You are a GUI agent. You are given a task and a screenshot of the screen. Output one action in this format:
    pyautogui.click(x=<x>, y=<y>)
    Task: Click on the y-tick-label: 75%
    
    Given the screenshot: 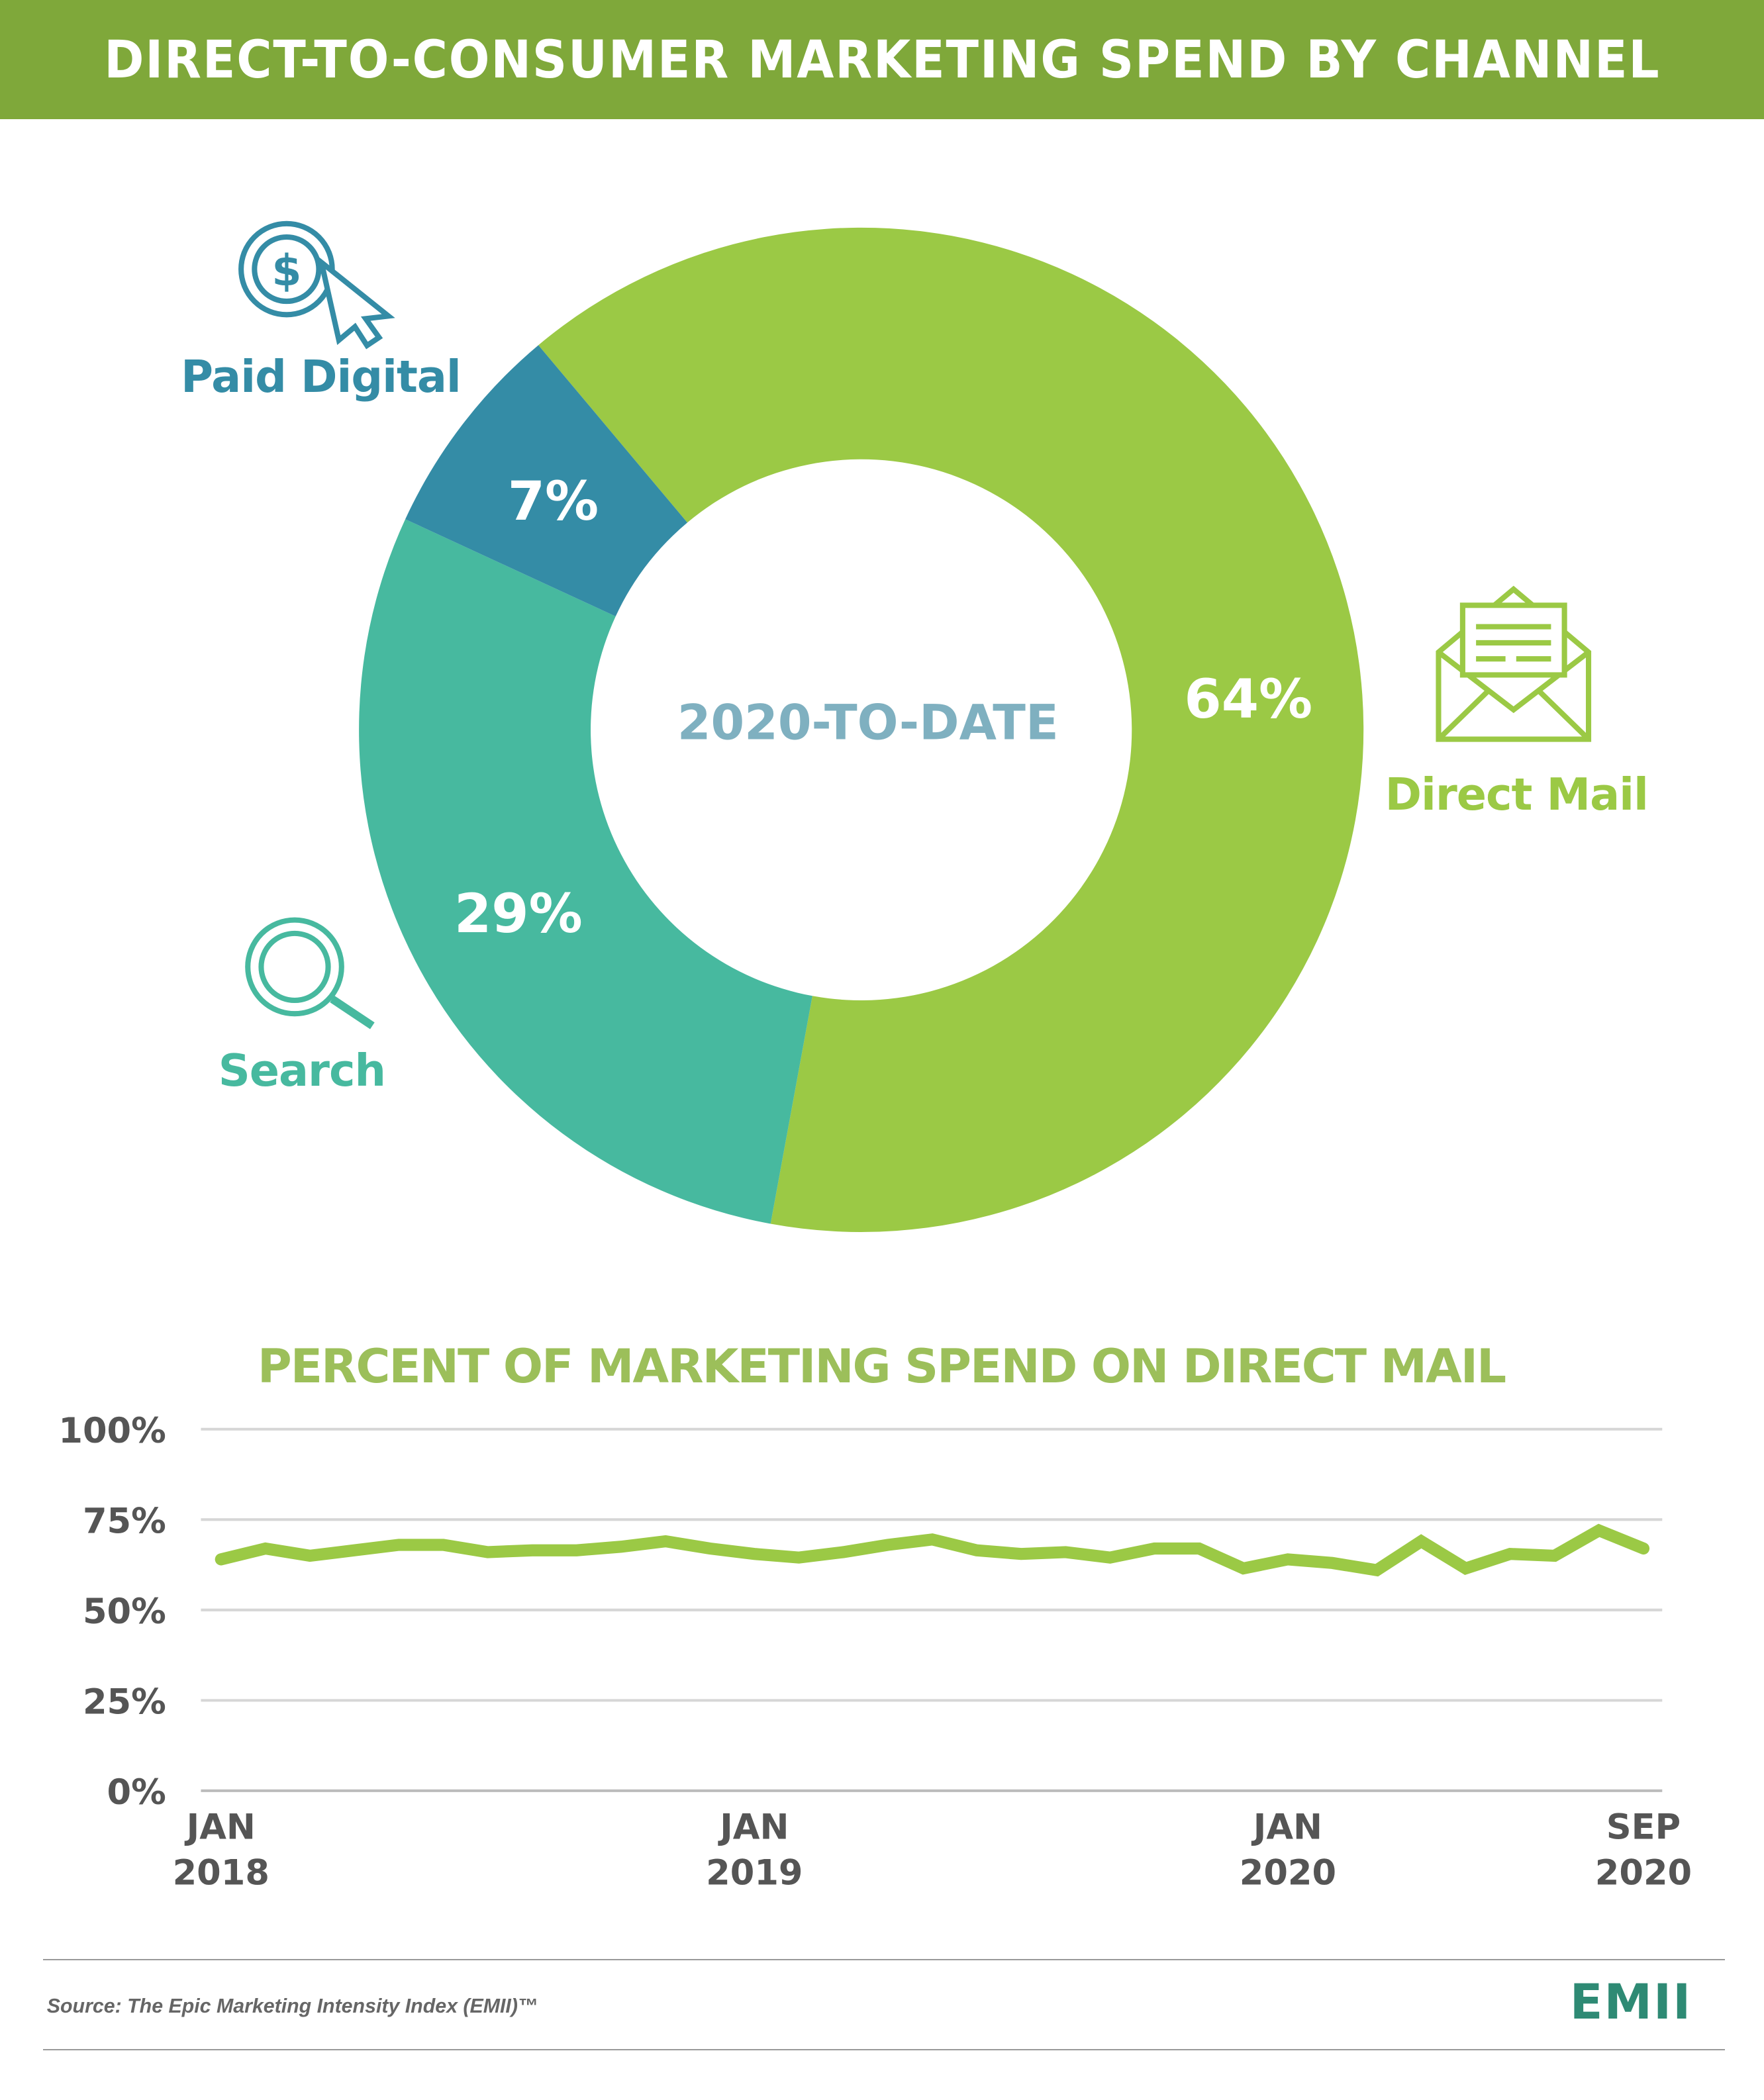 What is the action you would take?
    pyautogui.click(x=124, y=1521)
    